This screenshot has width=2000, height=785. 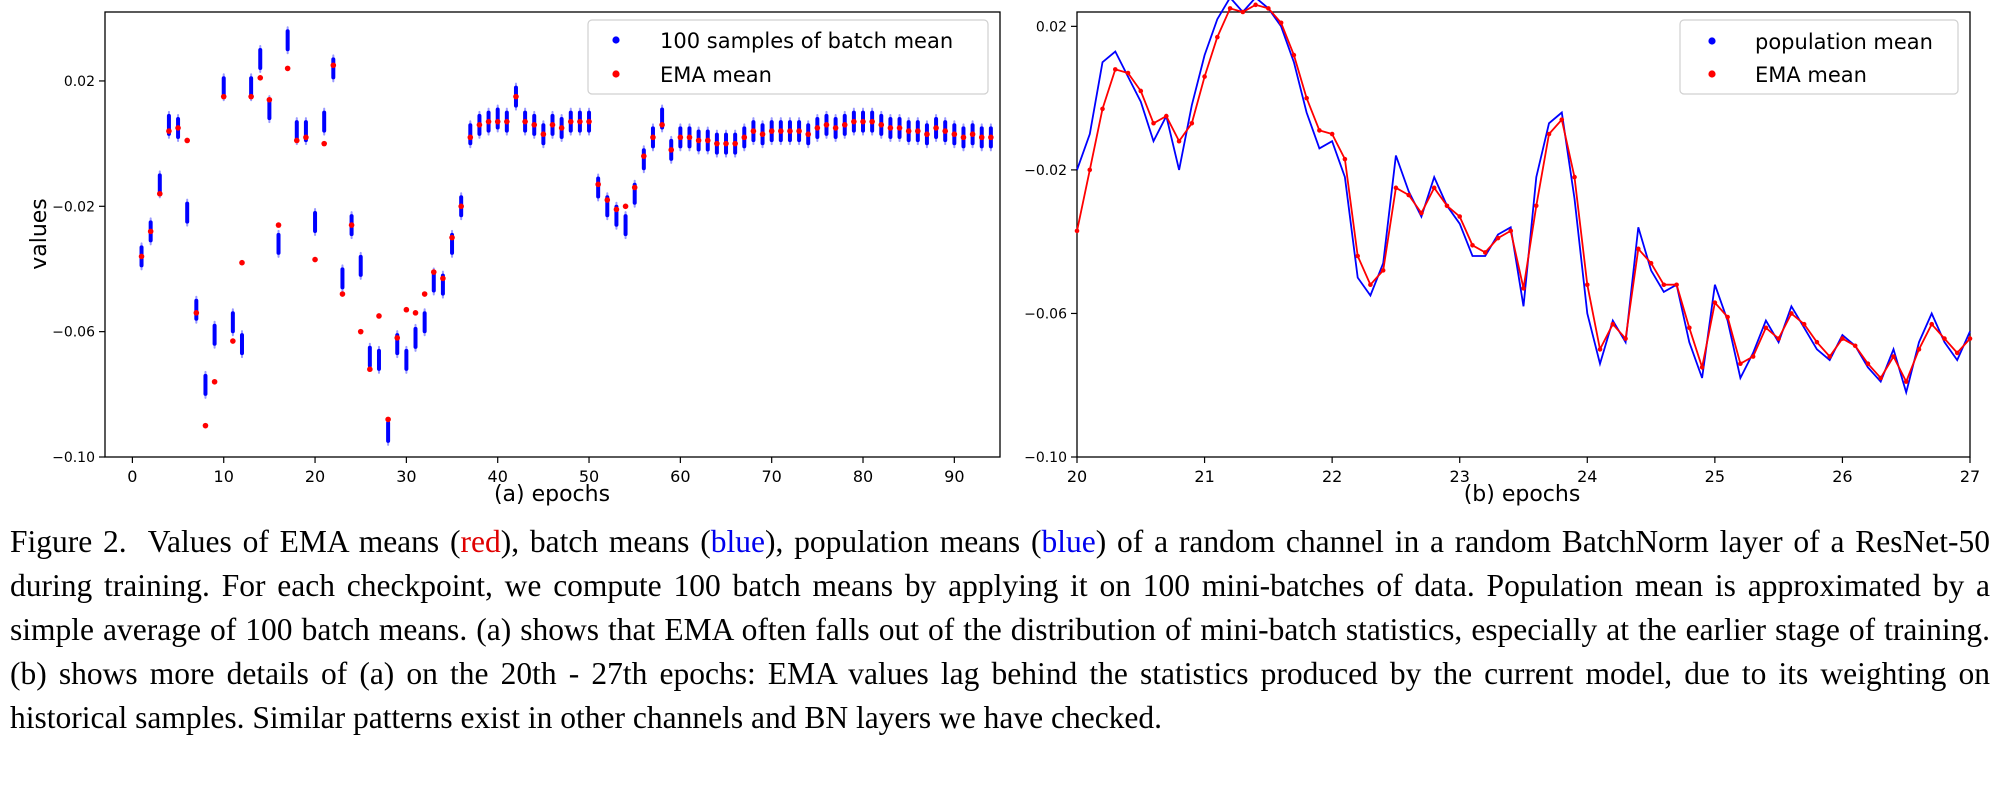 I want to click on chart-a-xtick-label: 10, so click(x=224, y=476).